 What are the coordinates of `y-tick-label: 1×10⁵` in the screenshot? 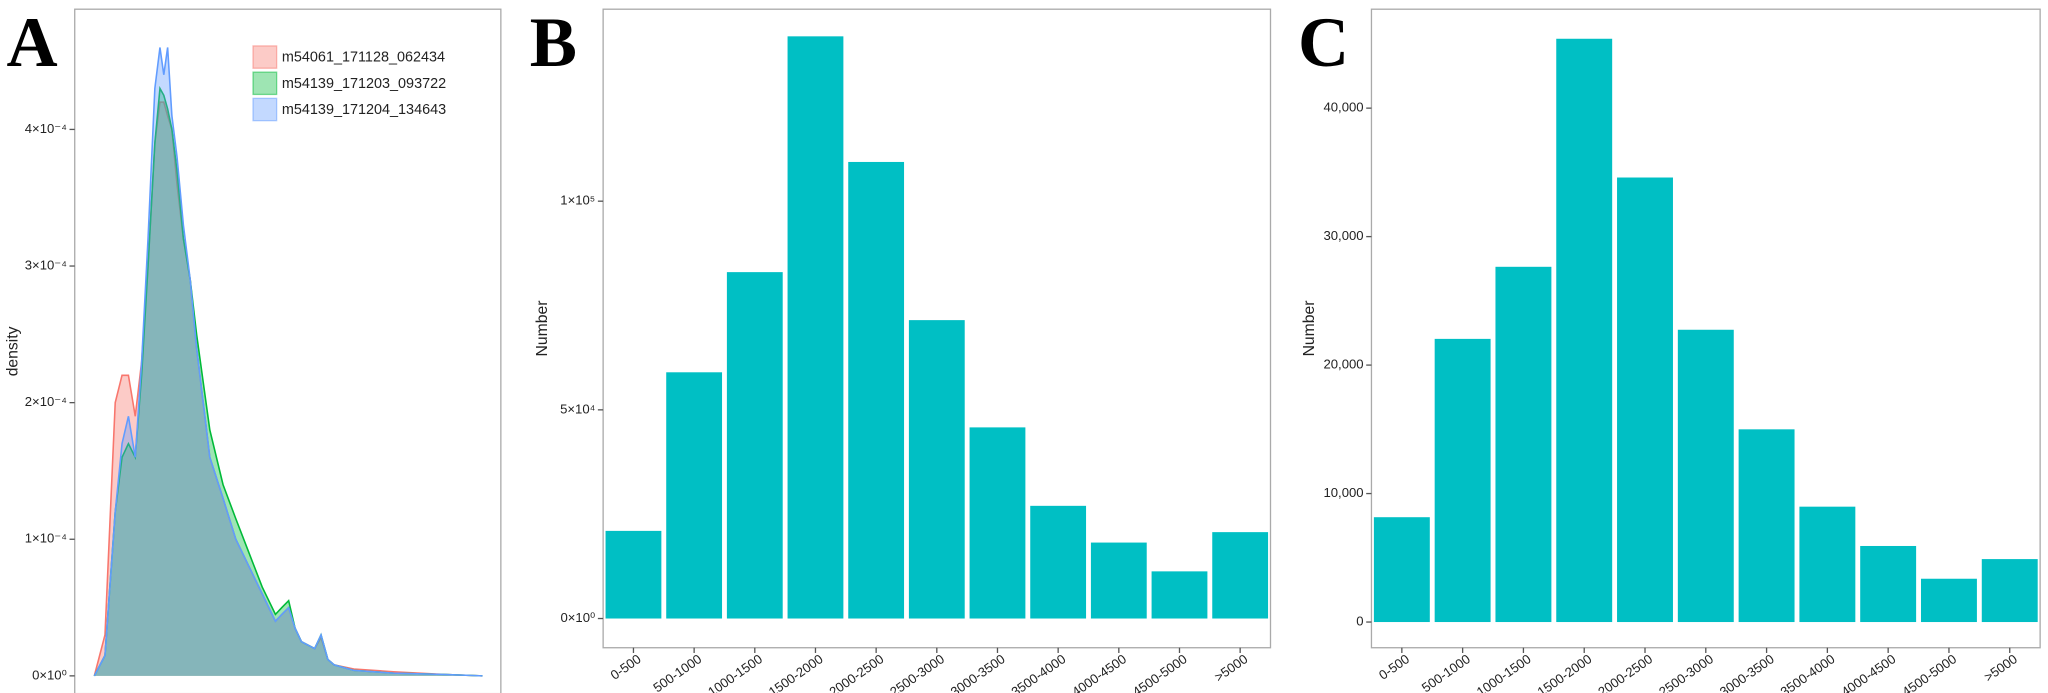 It's located at (577, 200).